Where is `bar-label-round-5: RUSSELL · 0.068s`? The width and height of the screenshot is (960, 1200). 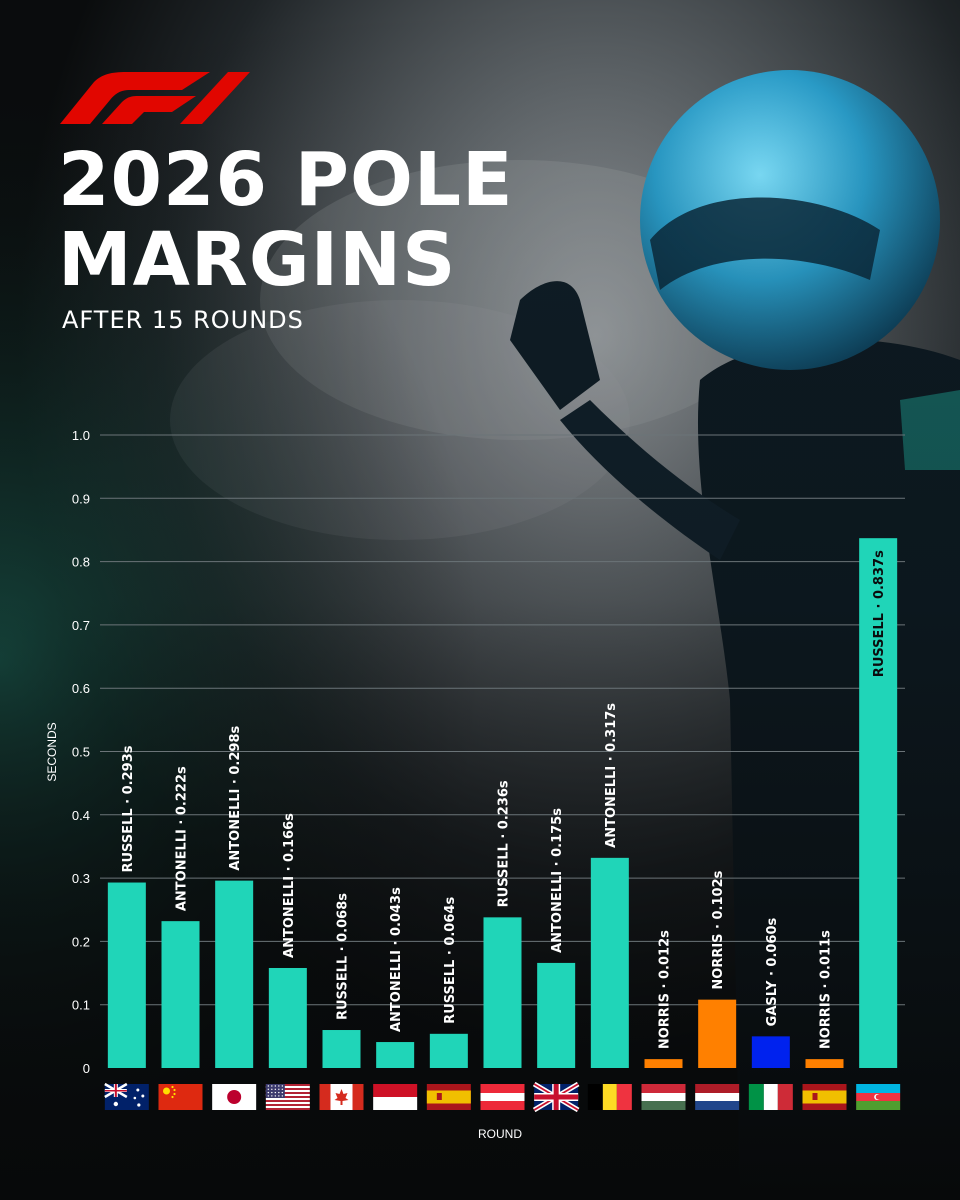
bar-label-round-5: RUSSELL · 0.068s is located at coordinates (343, 956).